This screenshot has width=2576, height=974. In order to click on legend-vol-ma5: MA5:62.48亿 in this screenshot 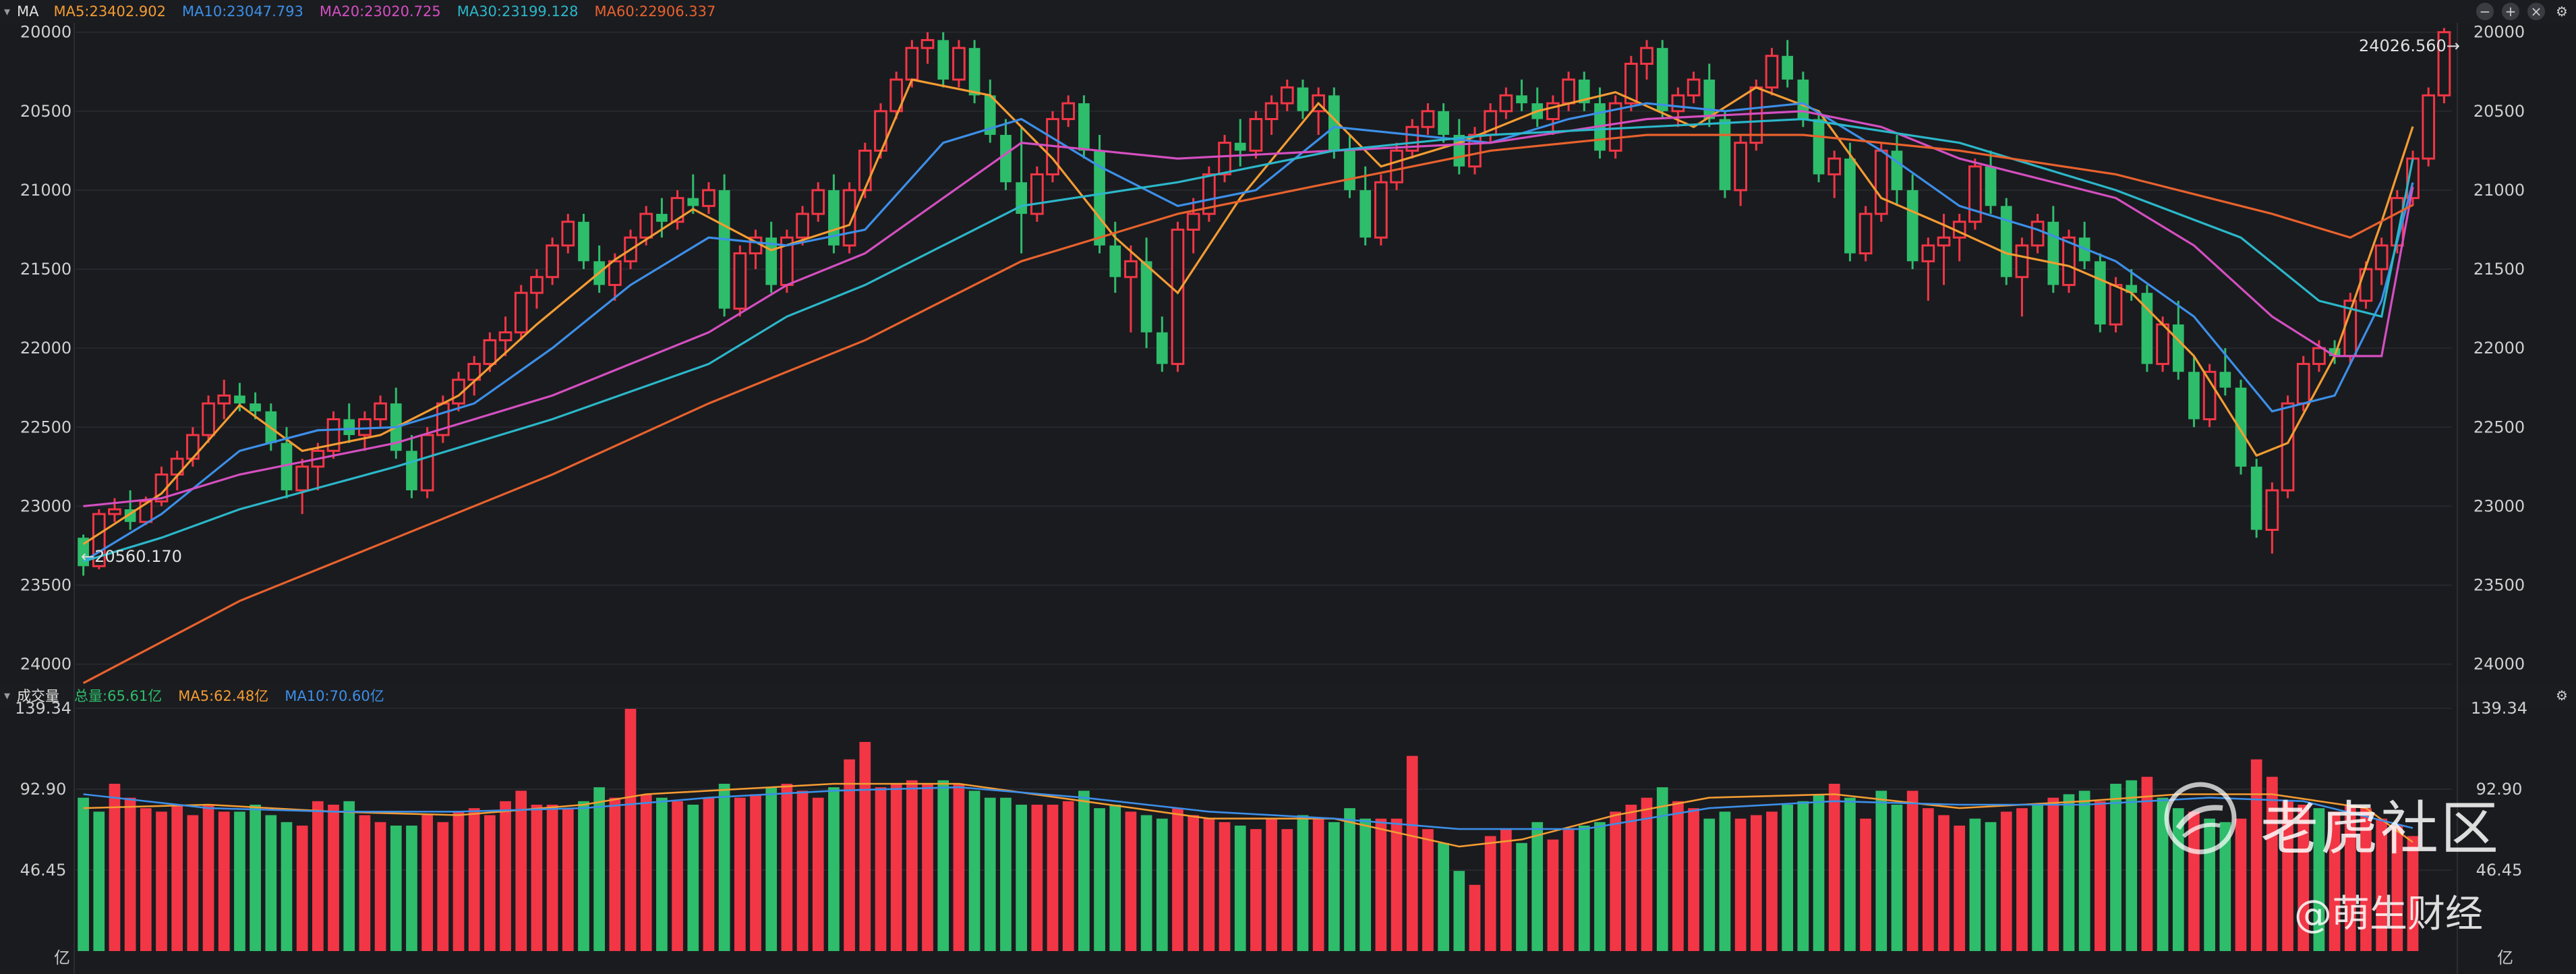, I will do `click(224, 696)`.